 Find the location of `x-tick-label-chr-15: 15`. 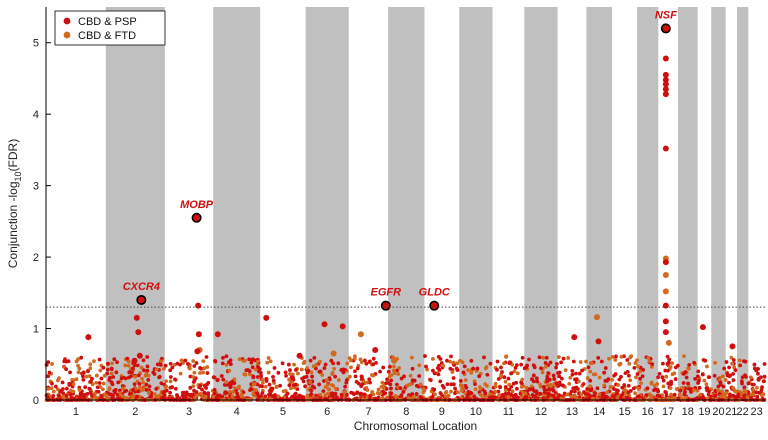

x-tick-label-chr-15: 15 is located at coordinates (624, 412).